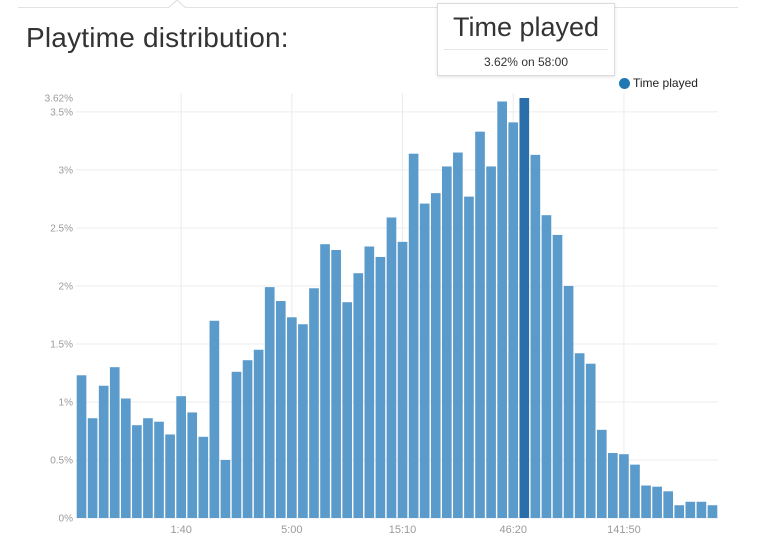  I want to click on tooltip-divider, so click(526, 49).